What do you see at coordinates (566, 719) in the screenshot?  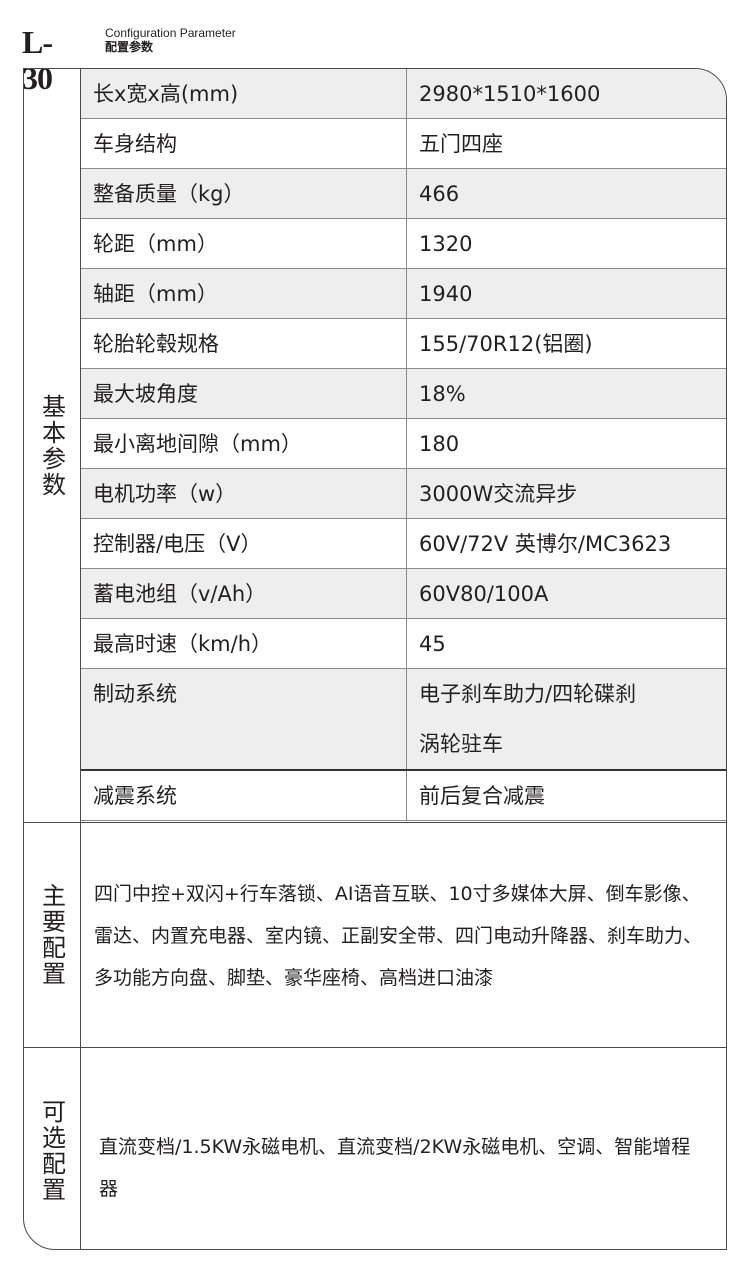 I see `spec-value: 电子刹车助力/四轮碟刹 涡轮驻车` at bounding box center [566, 719].